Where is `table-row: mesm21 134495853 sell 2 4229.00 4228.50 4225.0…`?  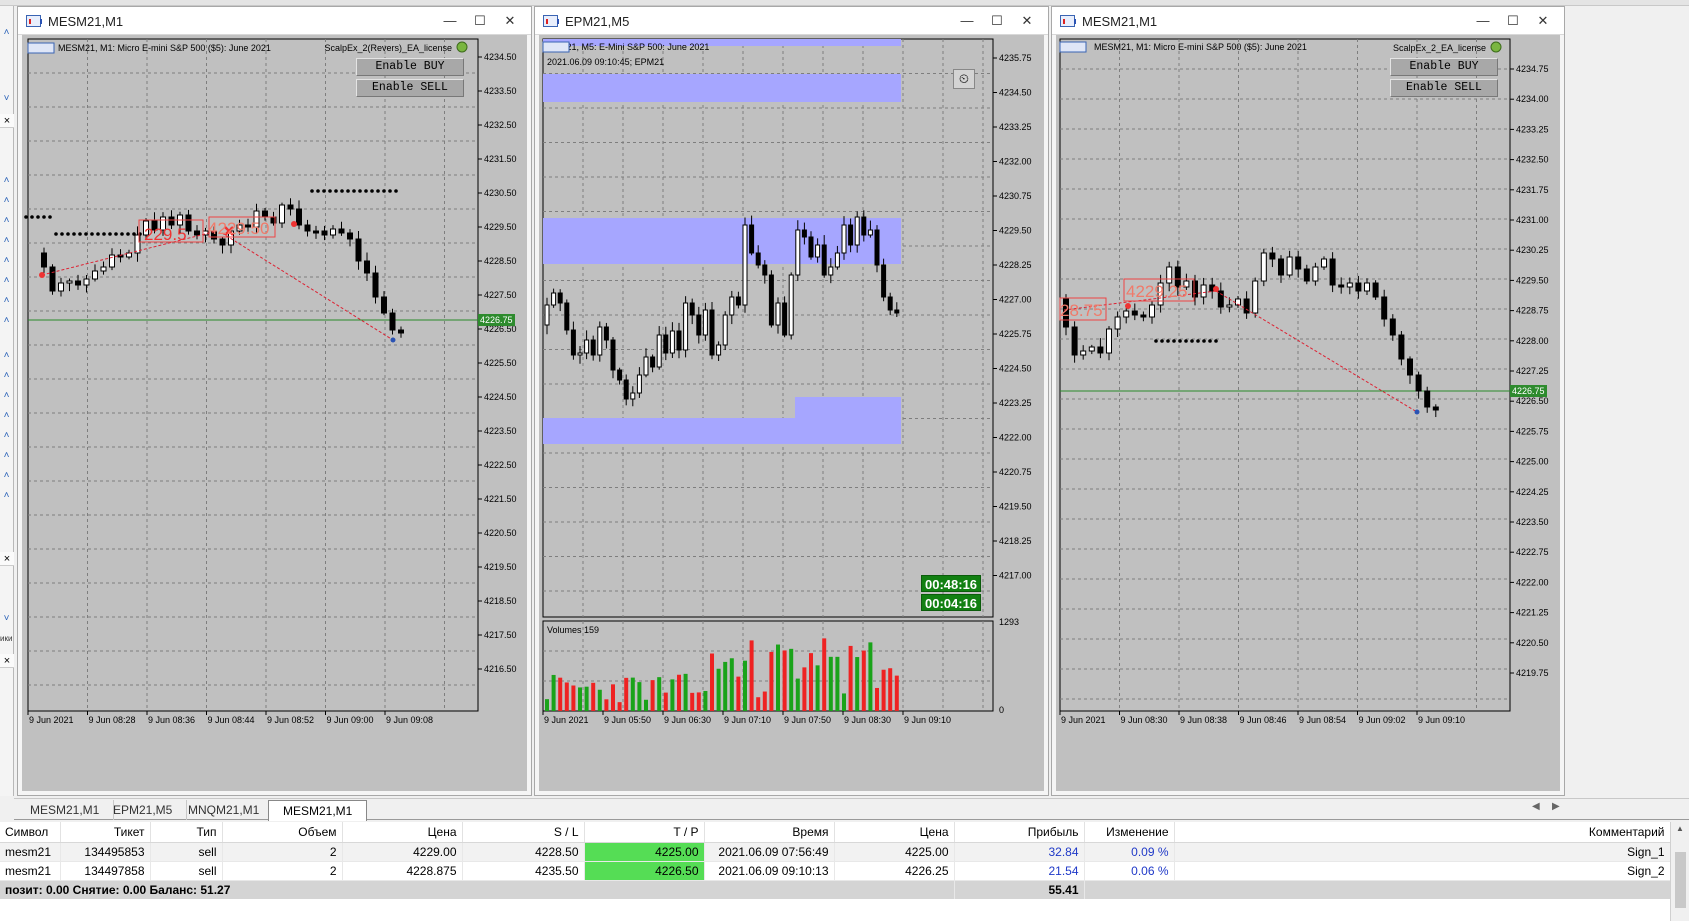 table-row: mesm21 134495853 sell 2 4229.00 4228.50 4225.0… is located at coordinates (835, 852).